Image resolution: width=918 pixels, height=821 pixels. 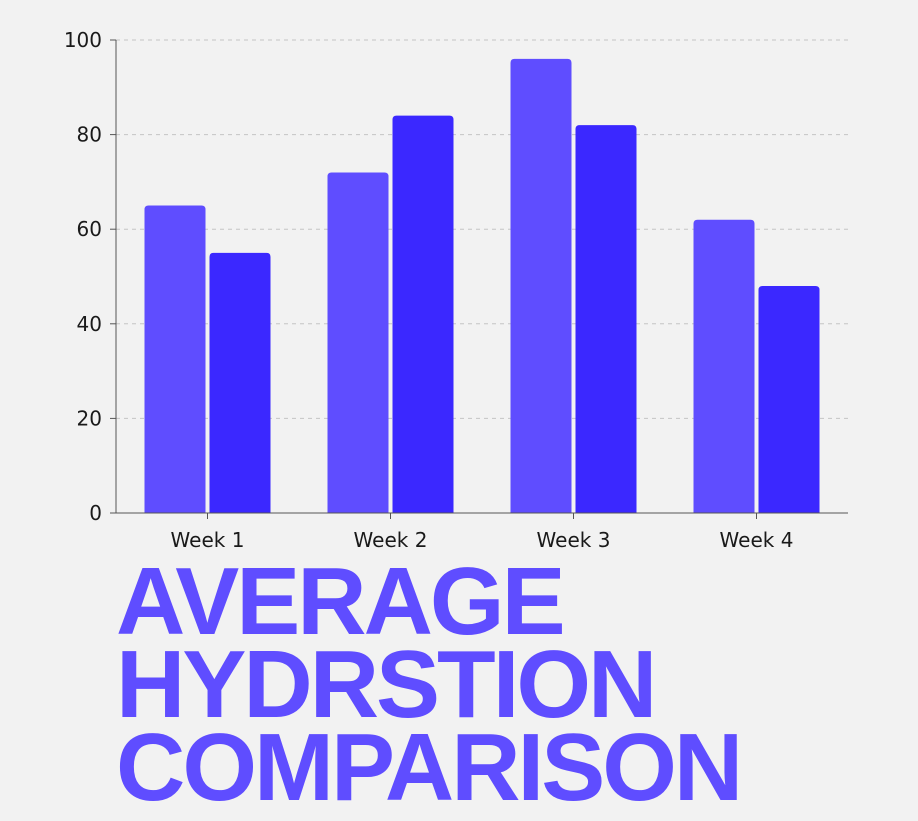 I want to click on y-tick-label: 40, so click(x=89, y=324).